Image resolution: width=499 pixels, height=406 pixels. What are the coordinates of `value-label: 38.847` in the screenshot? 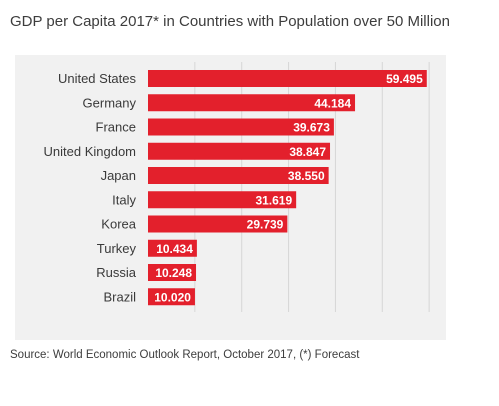 It's located at (307, 152).